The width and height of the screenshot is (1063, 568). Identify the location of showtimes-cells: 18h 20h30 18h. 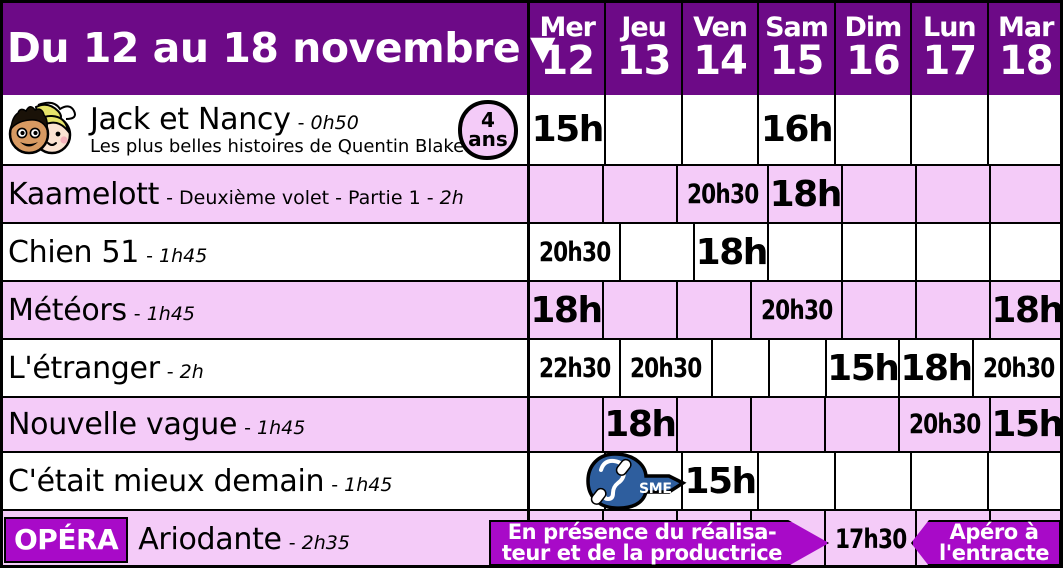
(796, 310).